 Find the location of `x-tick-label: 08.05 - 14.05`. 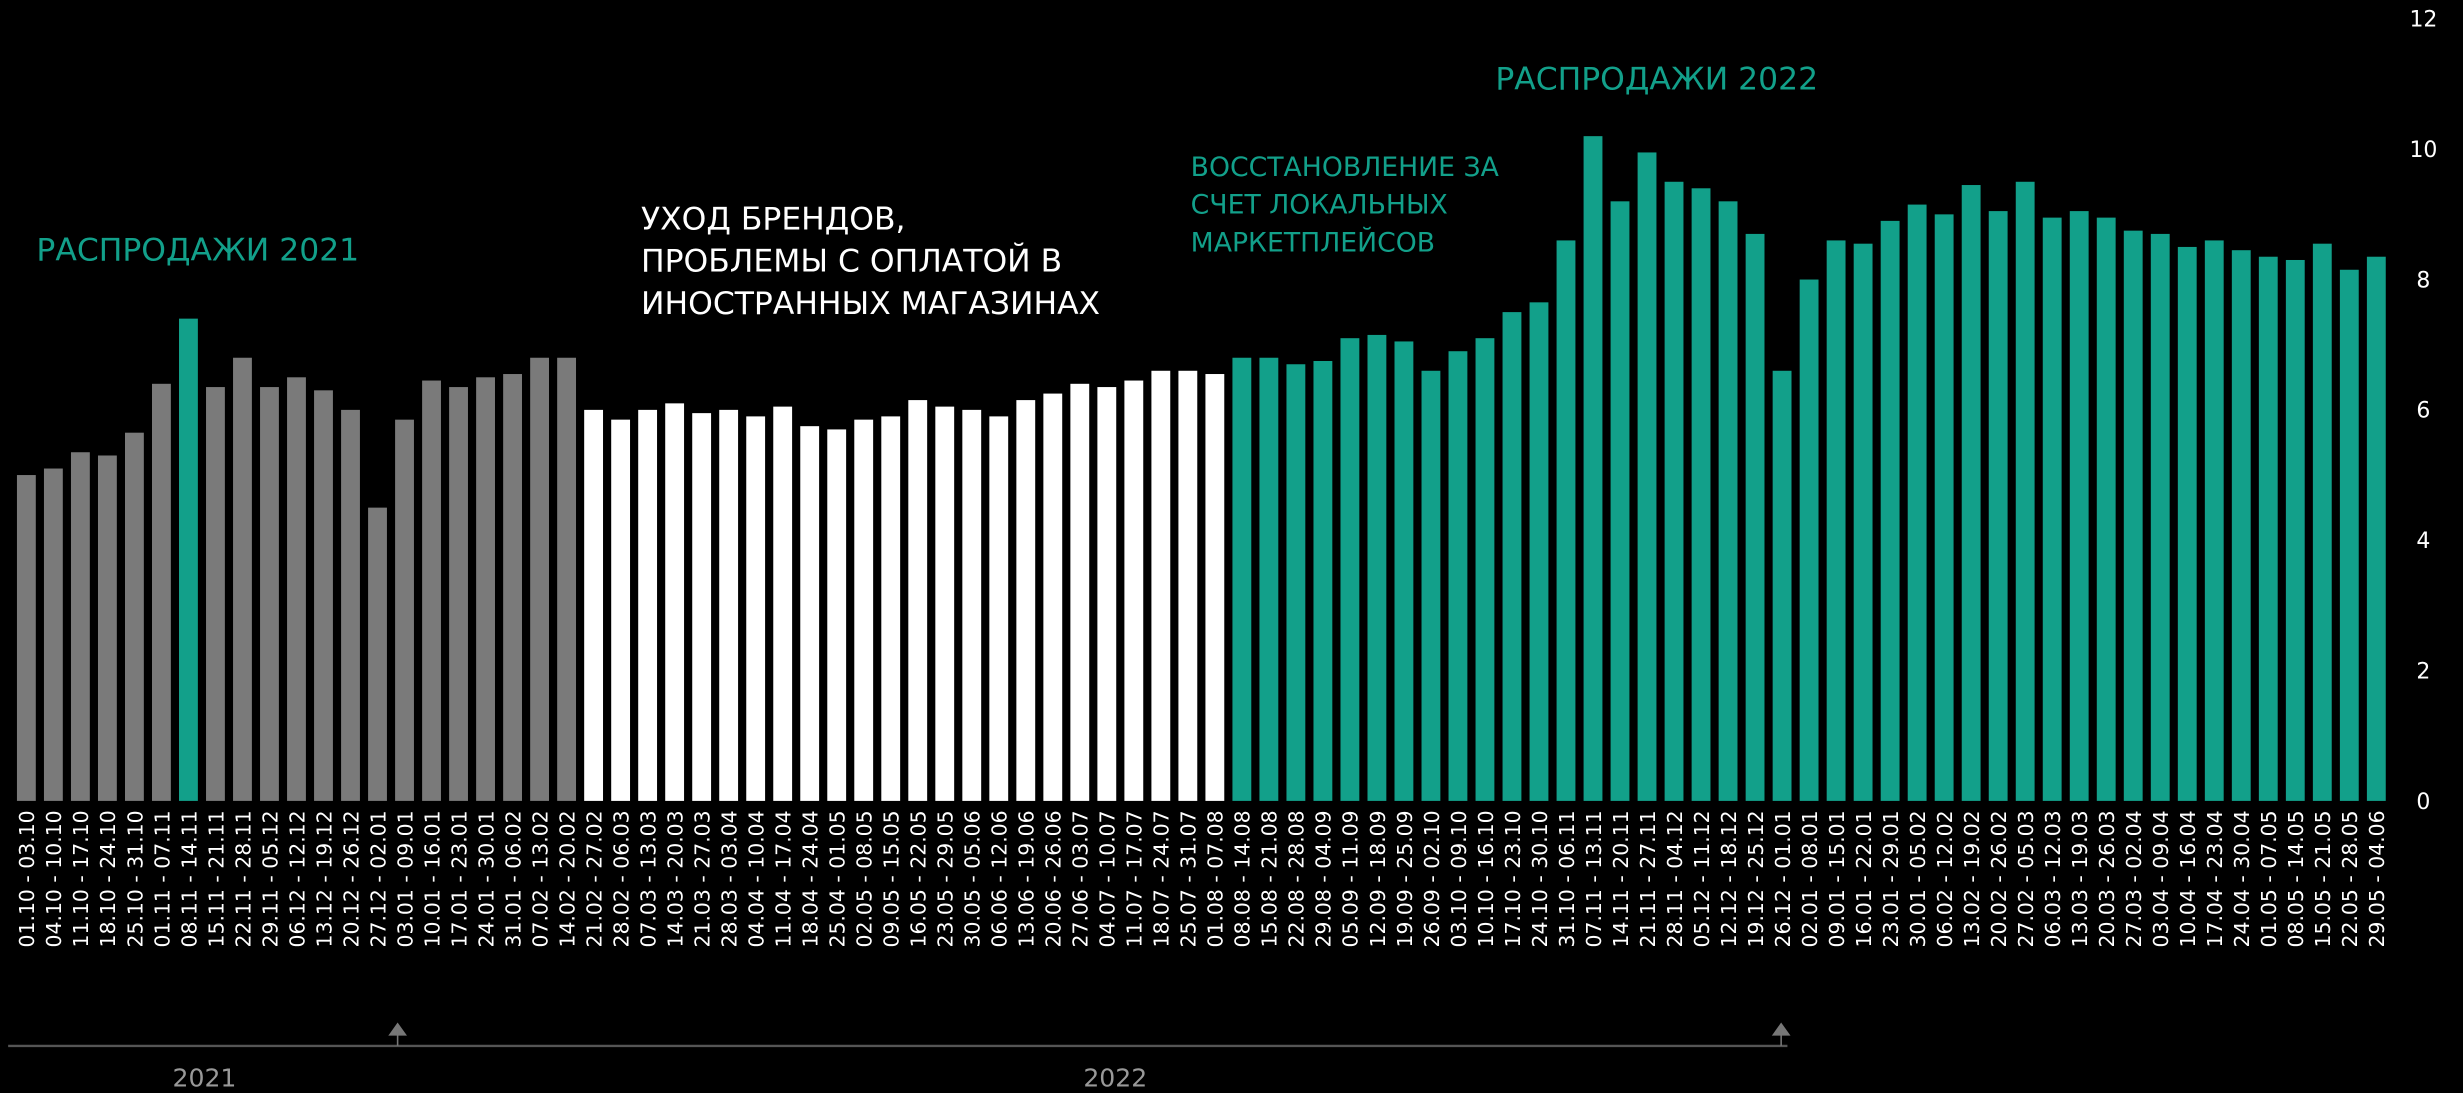

x-tick-label: 08.05 - 14.05 is located at coordinates (2296, 878).